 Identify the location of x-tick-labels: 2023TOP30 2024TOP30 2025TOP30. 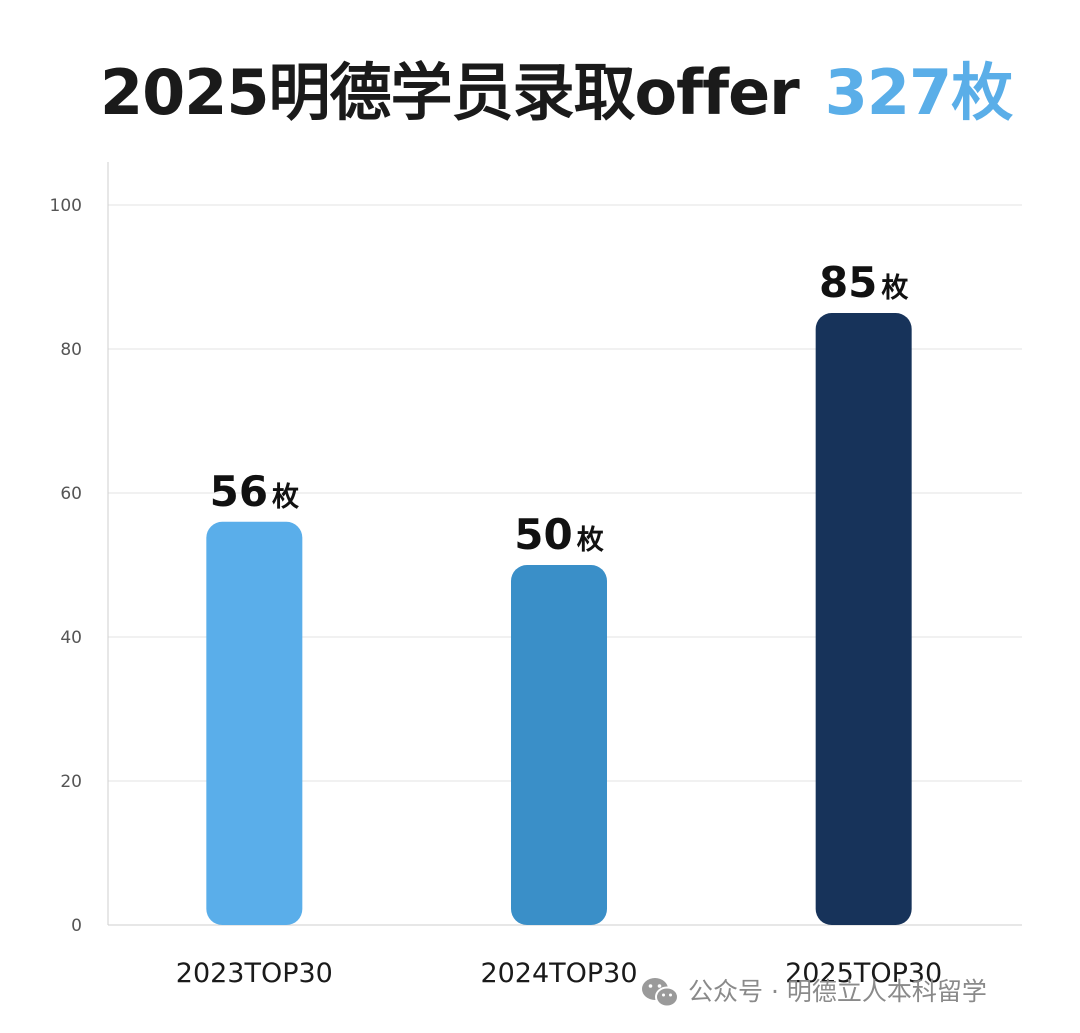
(559, 973).